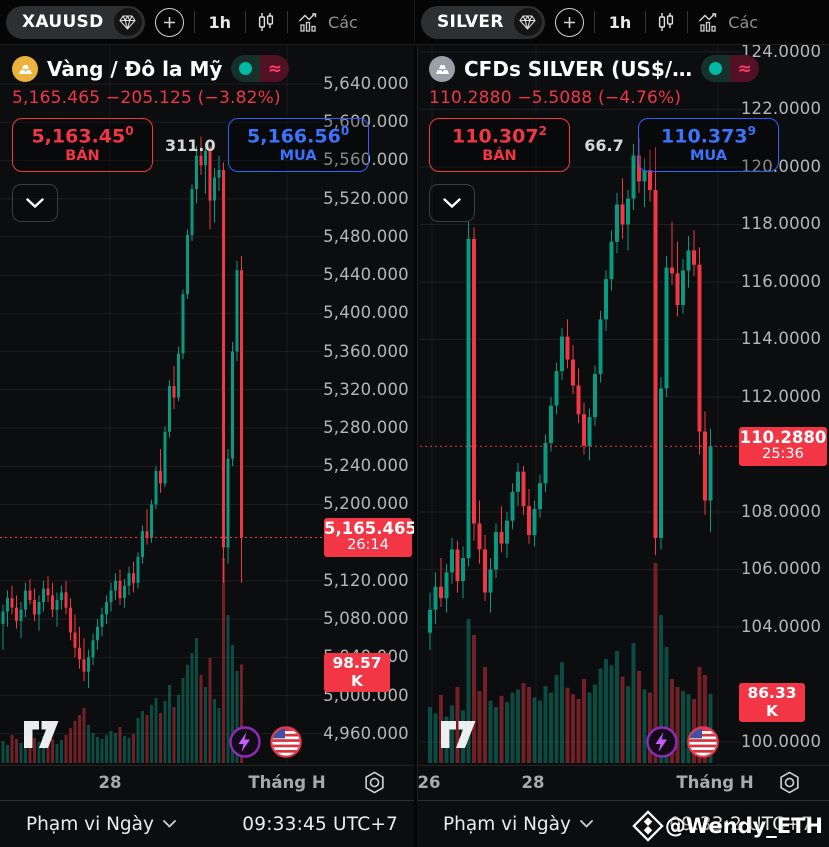 This screenshot has height=847, width=829. What do you see at coordinates (555, 98) in the screenshot?
I see `price-change-line: 110.2880 −5.5088 (−4.76%)` at bounding box center [555, 98].